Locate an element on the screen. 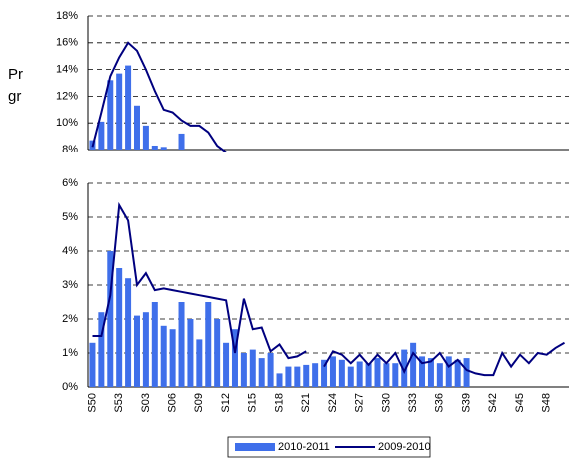 Image resolution: width=569 pixels, height=460 pixels. y-tick-label: 6% is located at coordinates (70, 183).